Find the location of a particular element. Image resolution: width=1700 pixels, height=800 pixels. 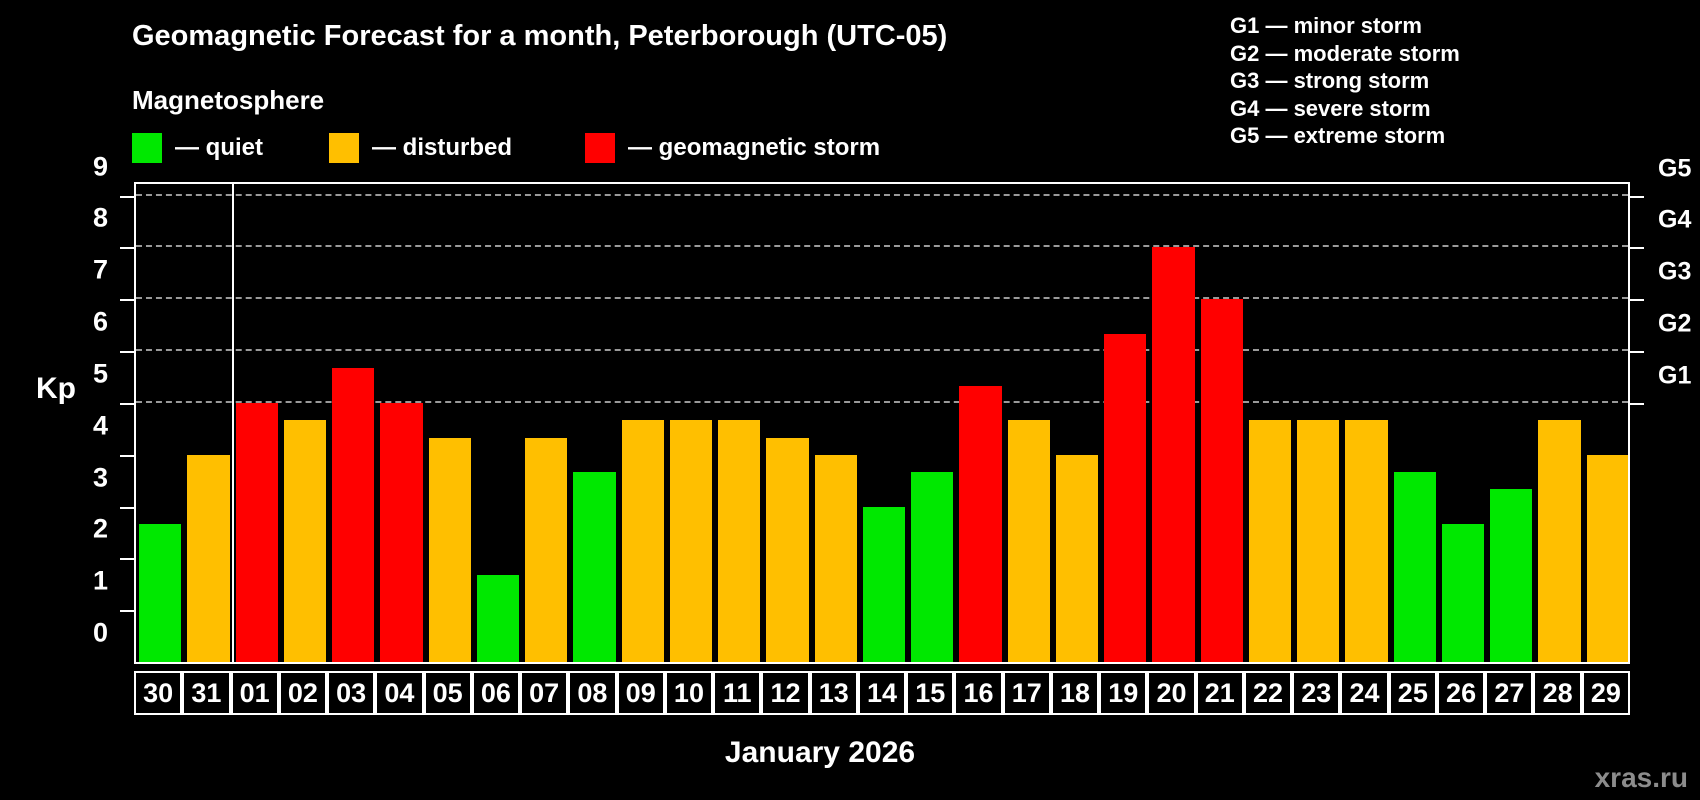

g-tick-label: G2 is located at coordinates (1675, 323).